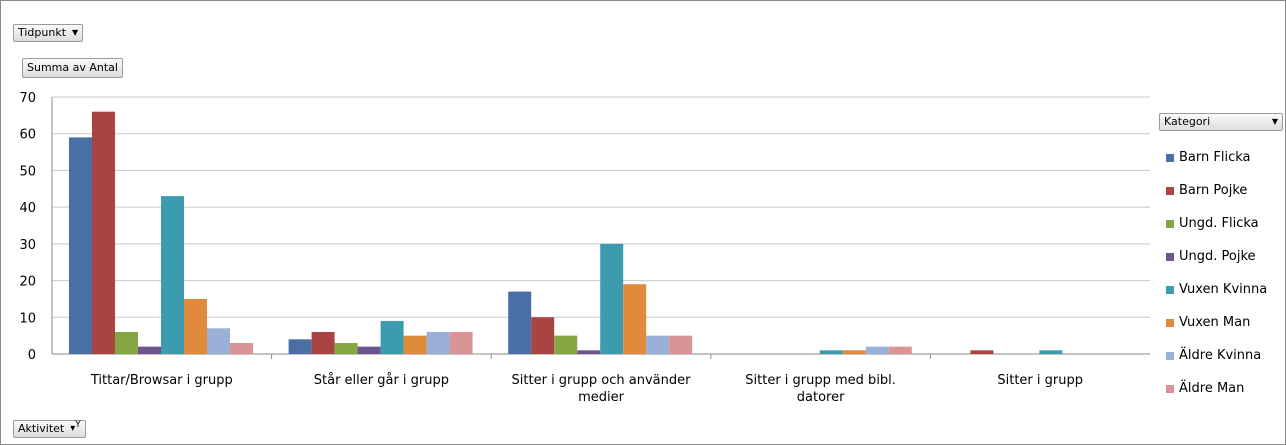  I want to click on values-field-label: Summa av Antal, so click(72, 67).